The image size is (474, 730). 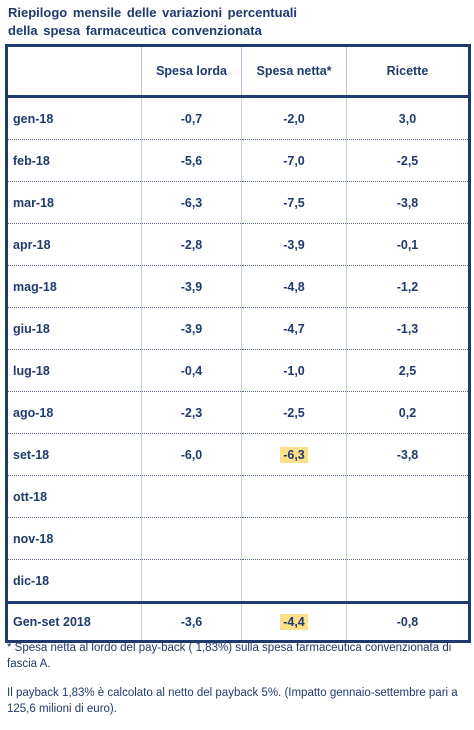 I want to click on header-cell: Spesa lorda, so click(x=191, y=71).